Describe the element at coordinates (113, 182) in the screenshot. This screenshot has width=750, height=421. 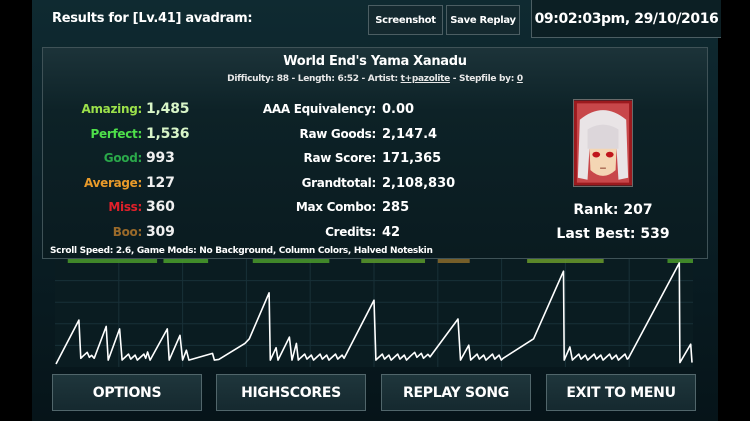
I see `judgement-label: Average:` at that location.